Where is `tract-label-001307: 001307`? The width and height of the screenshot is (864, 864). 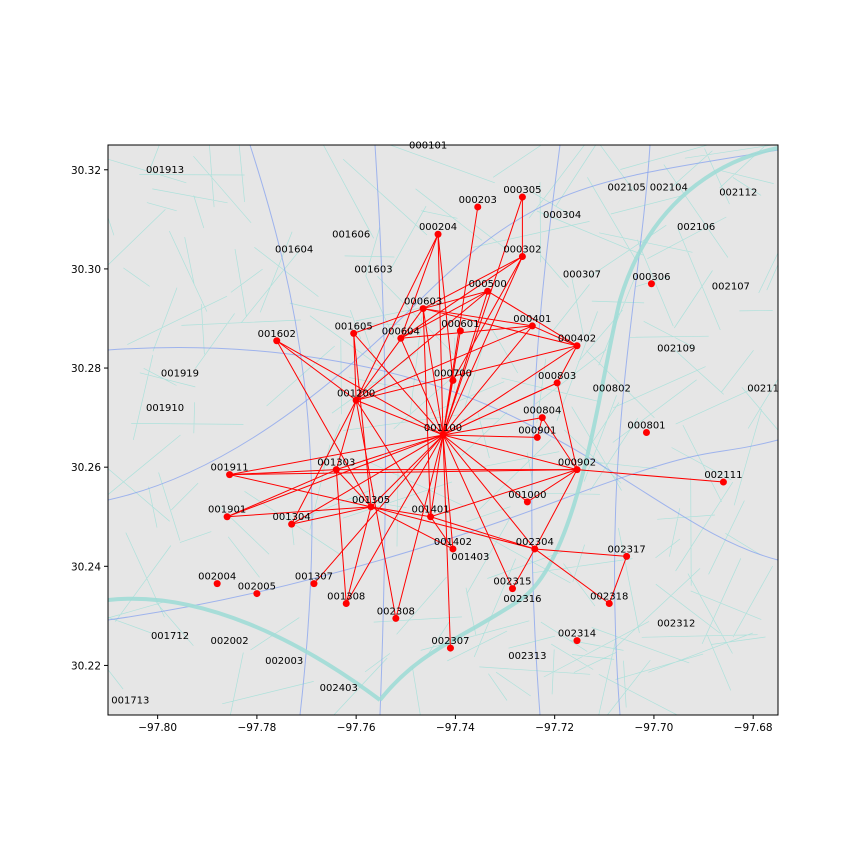 tract-label-001307: 001307 is located at coordinates (314, 577).